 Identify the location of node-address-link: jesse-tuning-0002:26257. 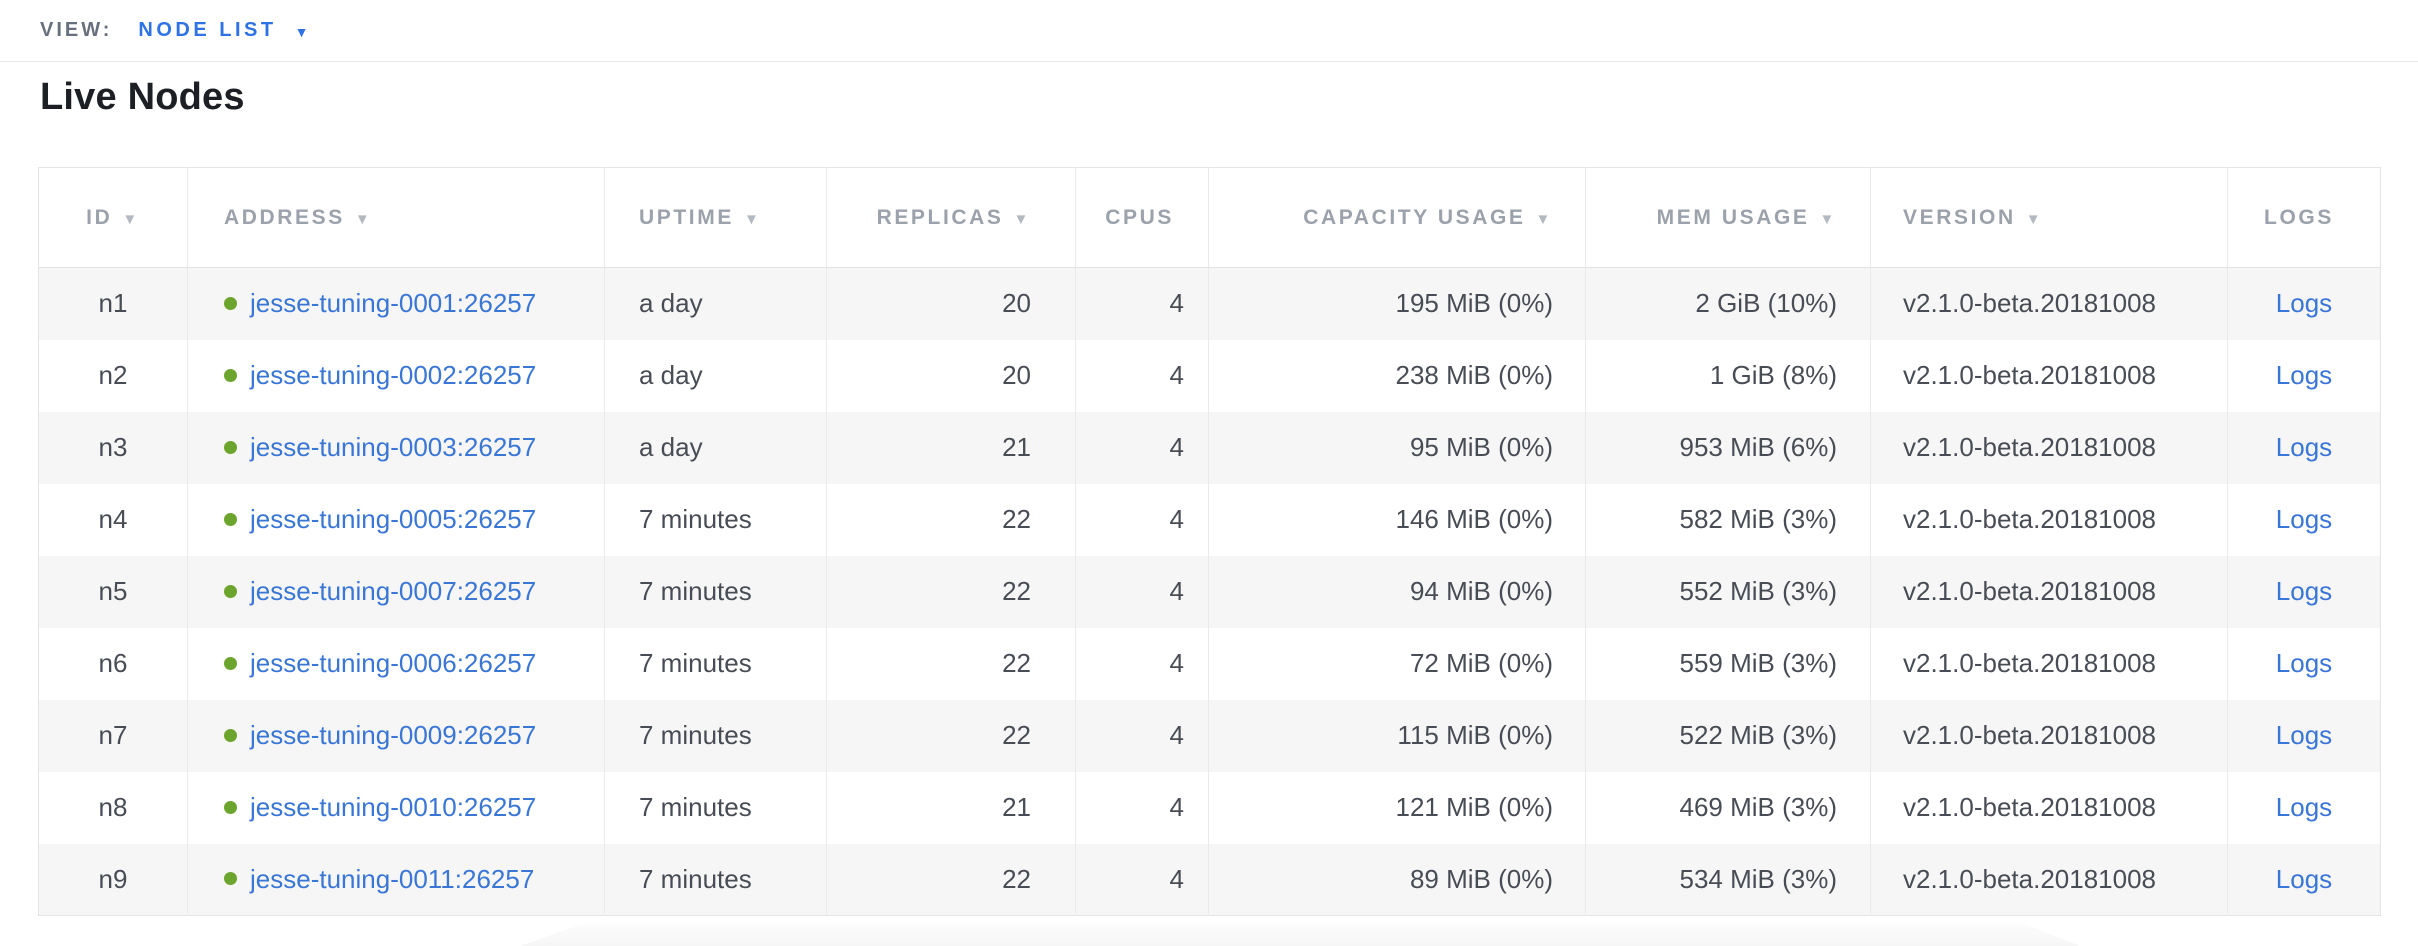
(393, 375).